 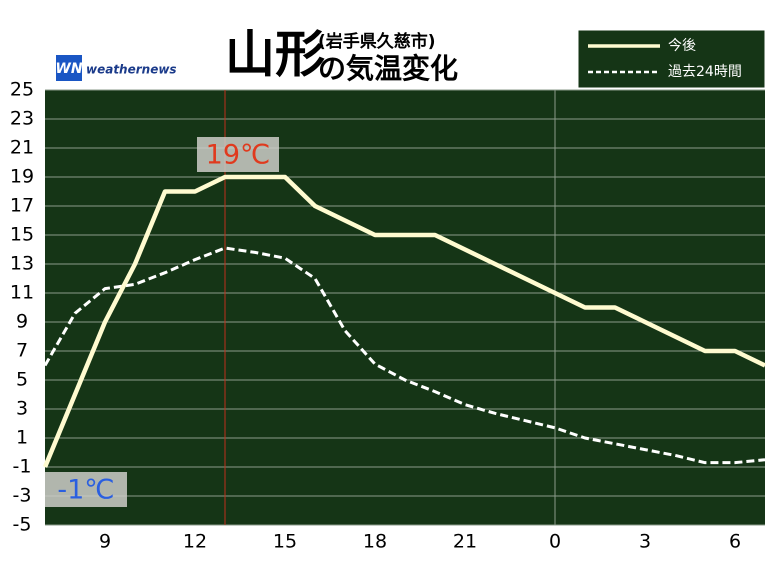 I want to click on y-tick-label: 23, so click(x=22, y=119).